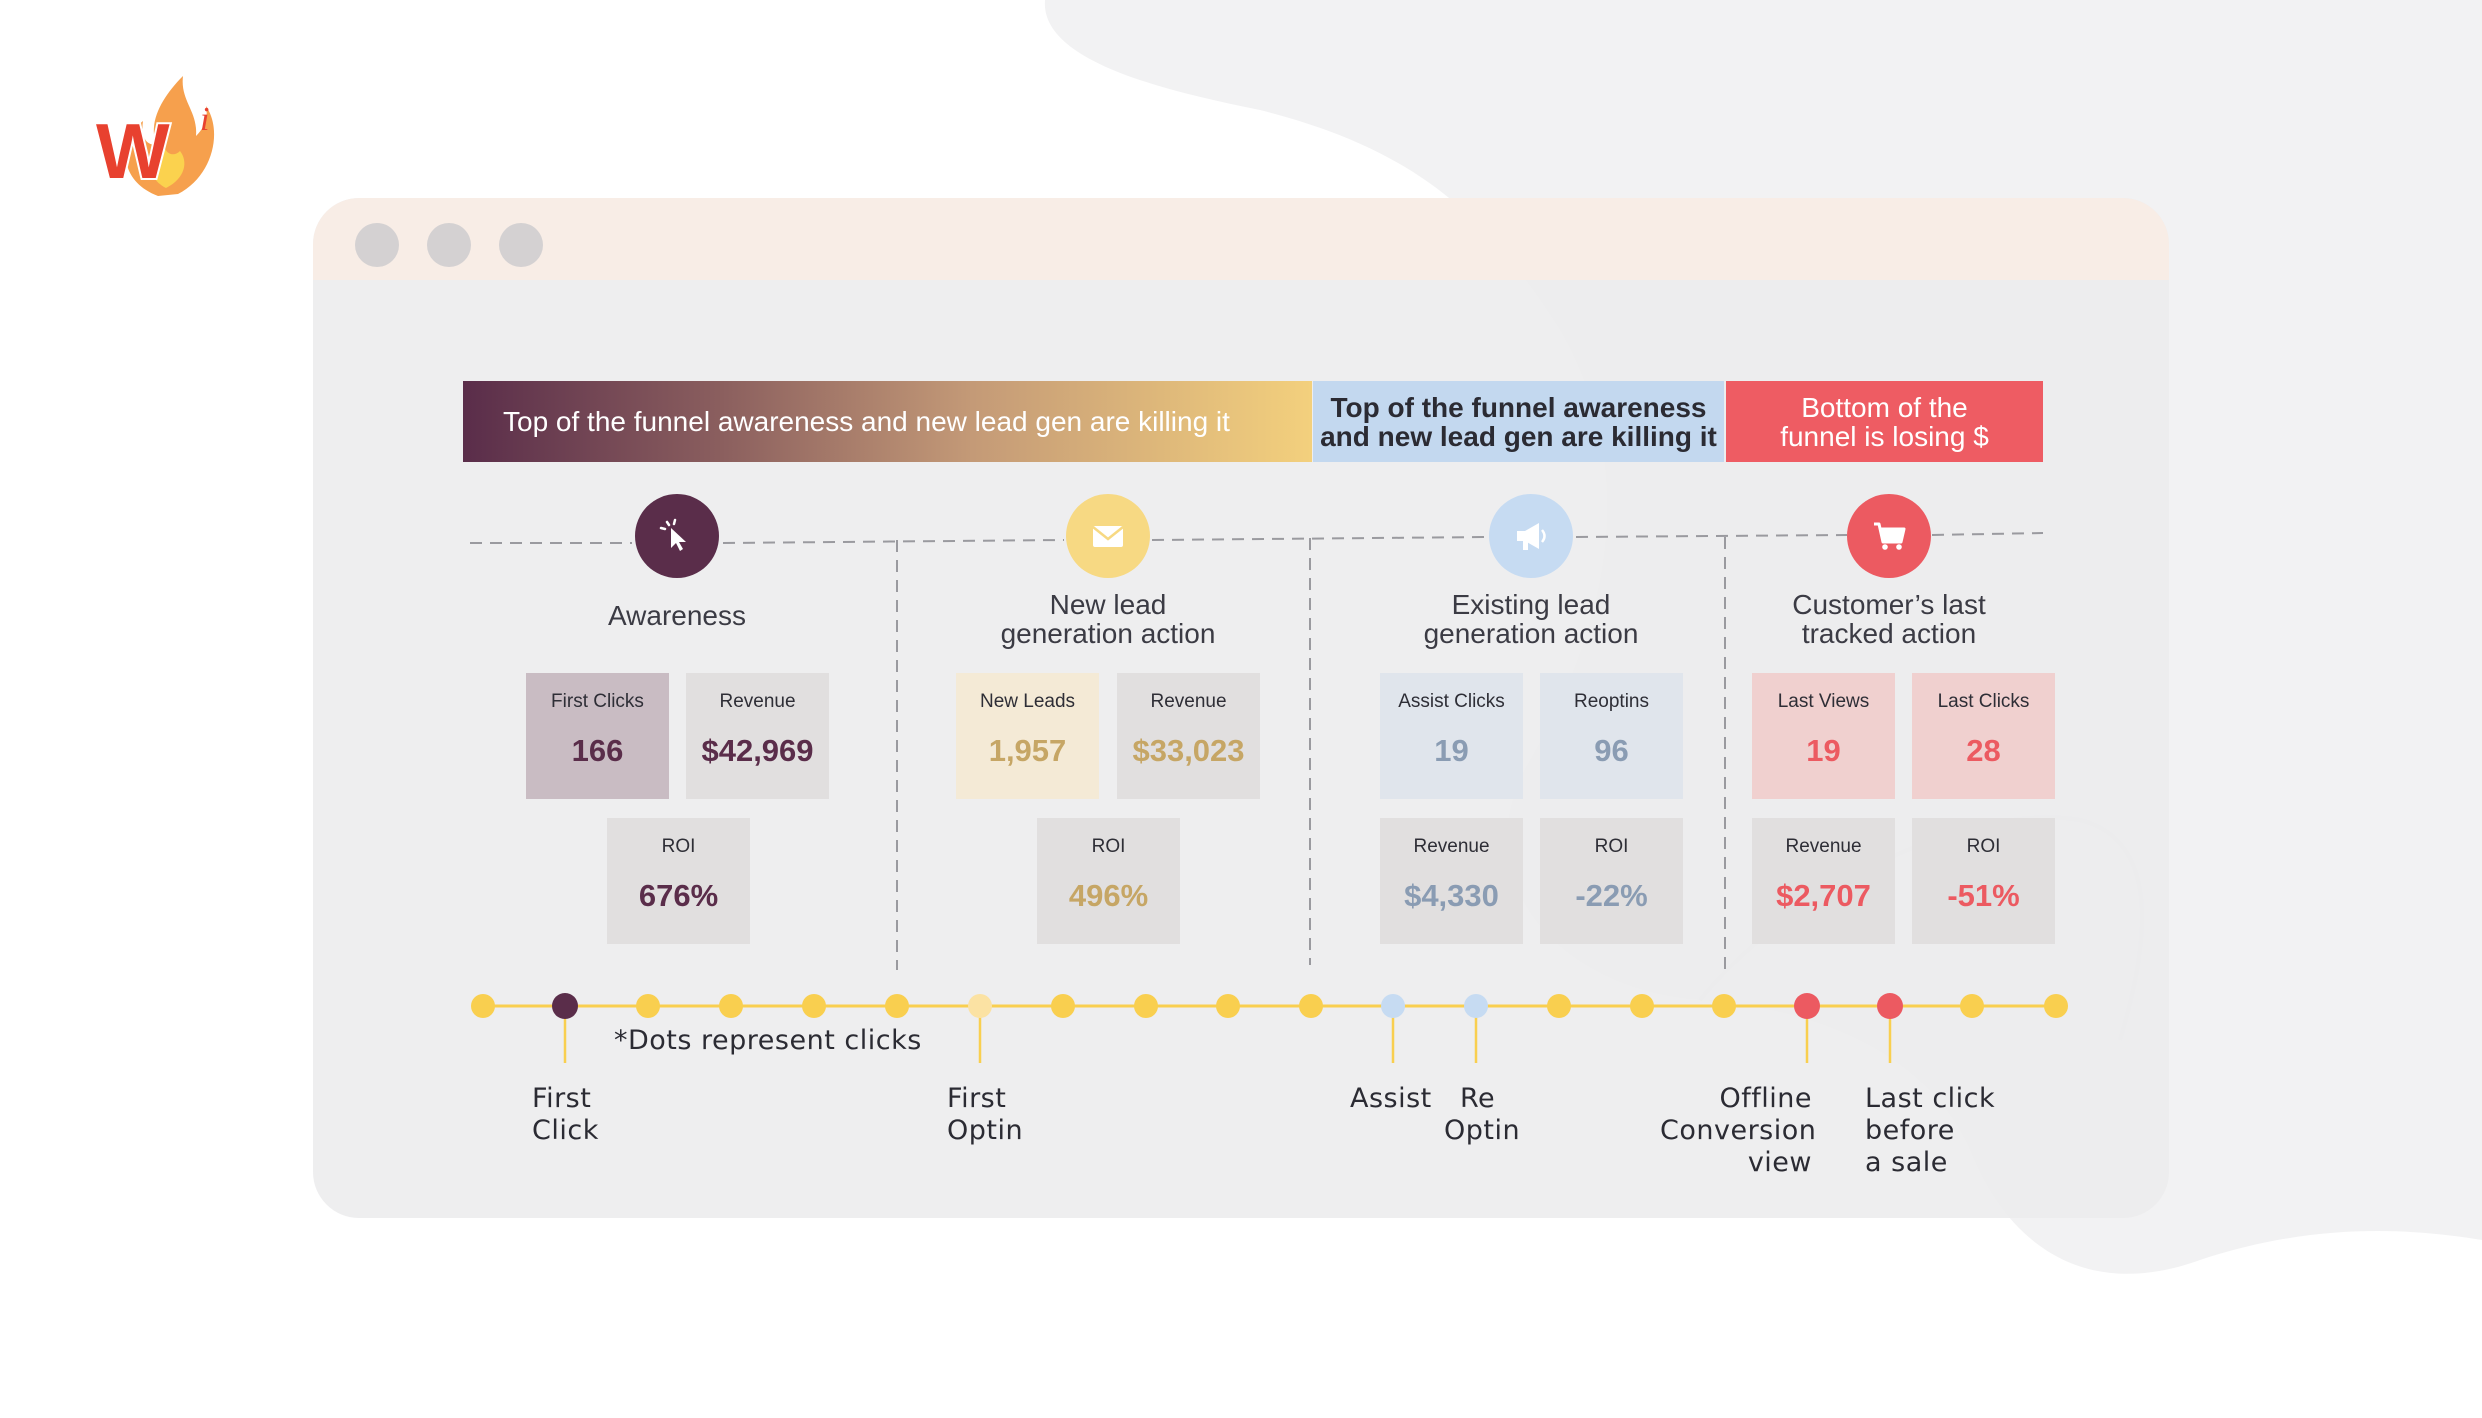 Image resolution: width=2482 pixels, height=1418 pixels. I want to click on timeline-label-offline-conversion: Offline Conversion view, so click(1738, 1130).